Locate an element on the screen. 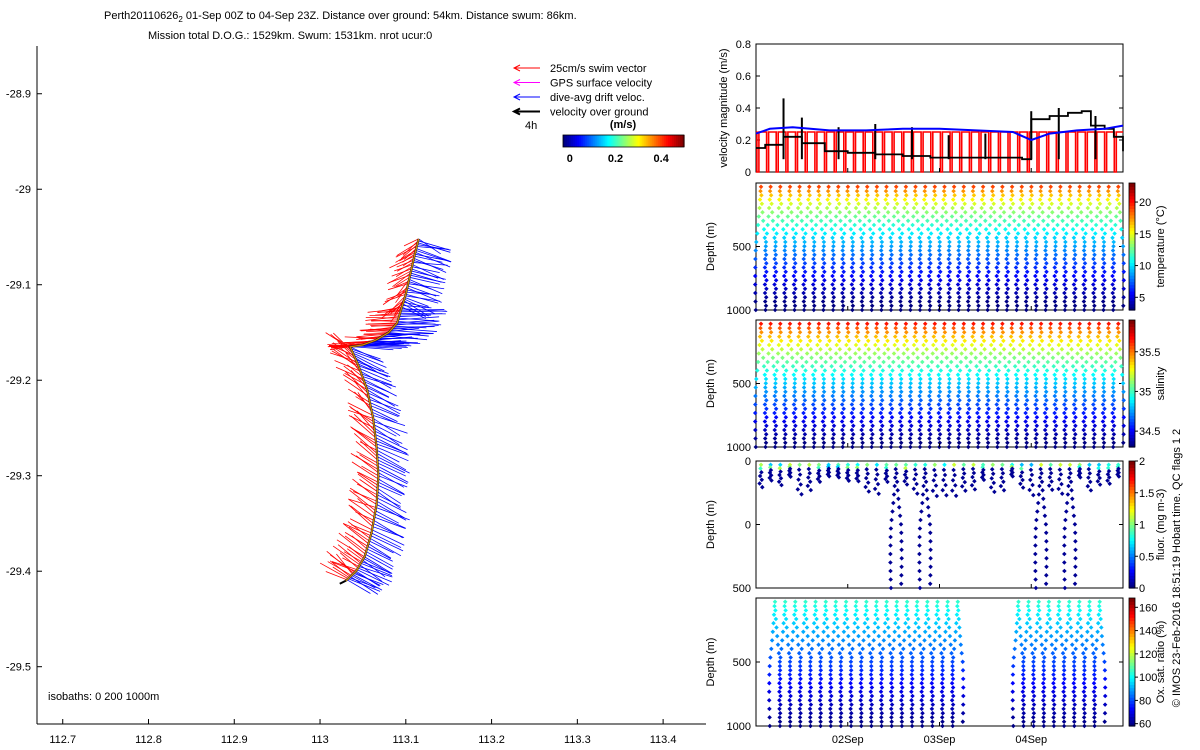 The width and height of the screenshot is (1200, 750). colorbar-frame is located at coordinates (623, 141).